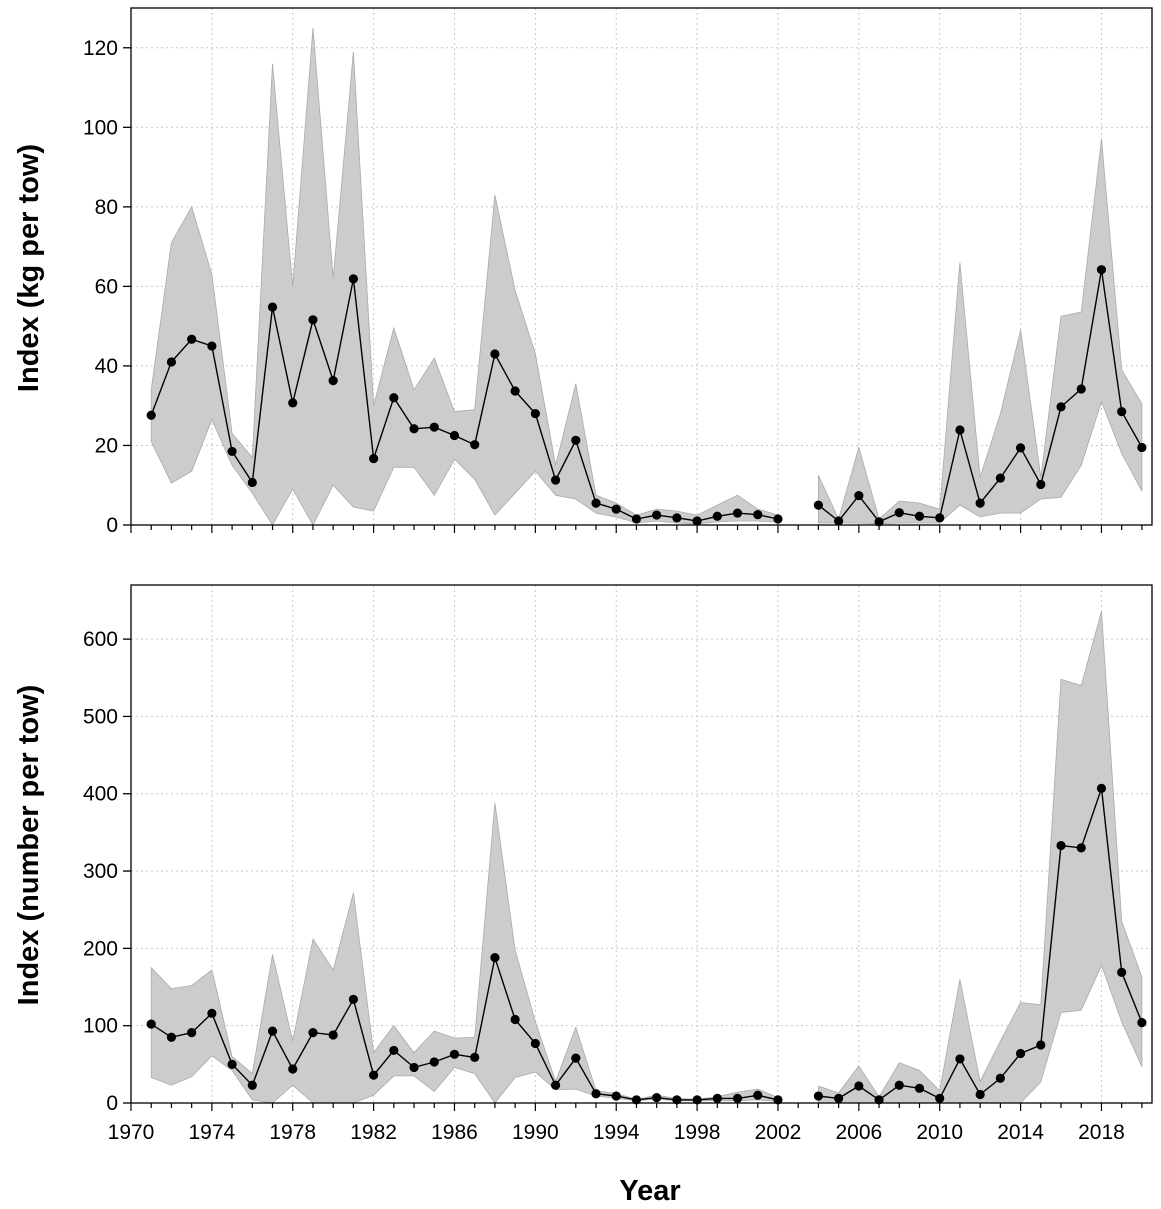  What do you see at coordinates (100, 871) in the screenshot?
I see `y-tick-label: 300` at bounding box center [100, 871].